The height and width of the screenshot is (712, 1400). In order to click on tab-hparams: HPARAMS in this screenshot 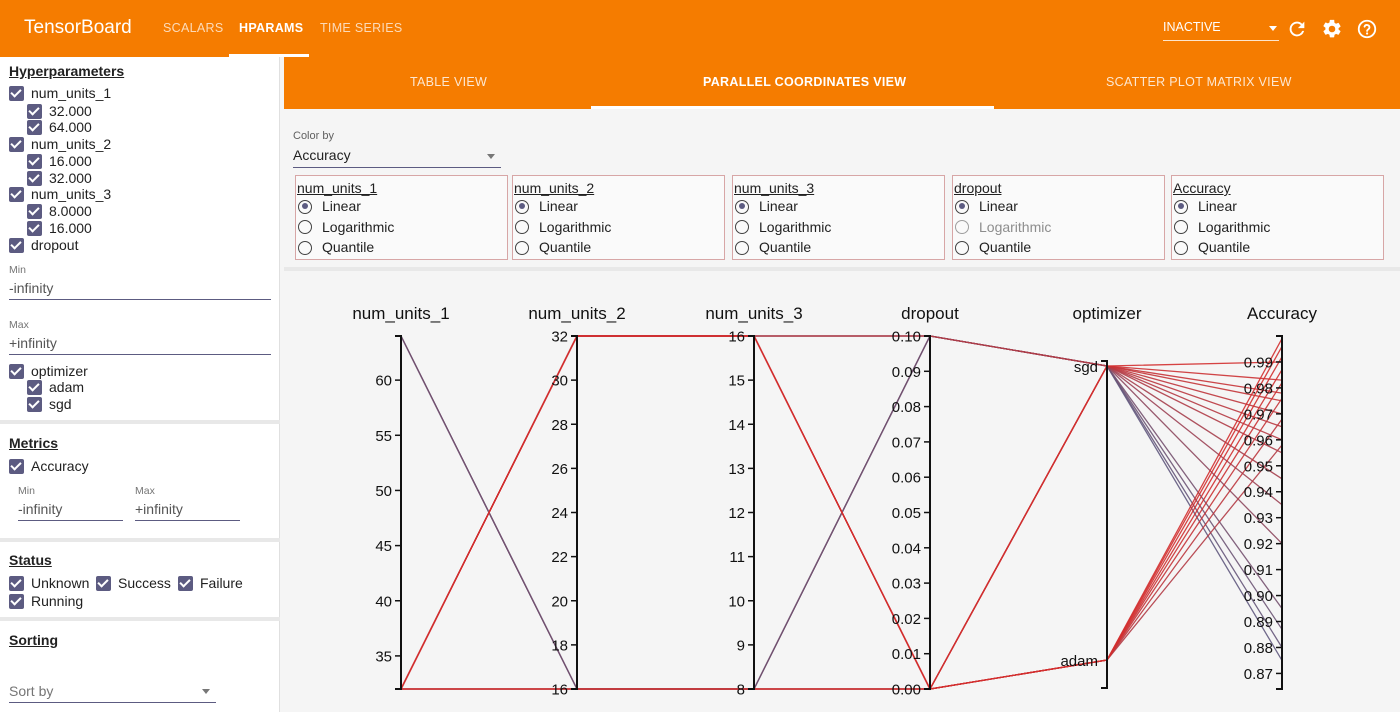, I will do `click(271, 28)`.